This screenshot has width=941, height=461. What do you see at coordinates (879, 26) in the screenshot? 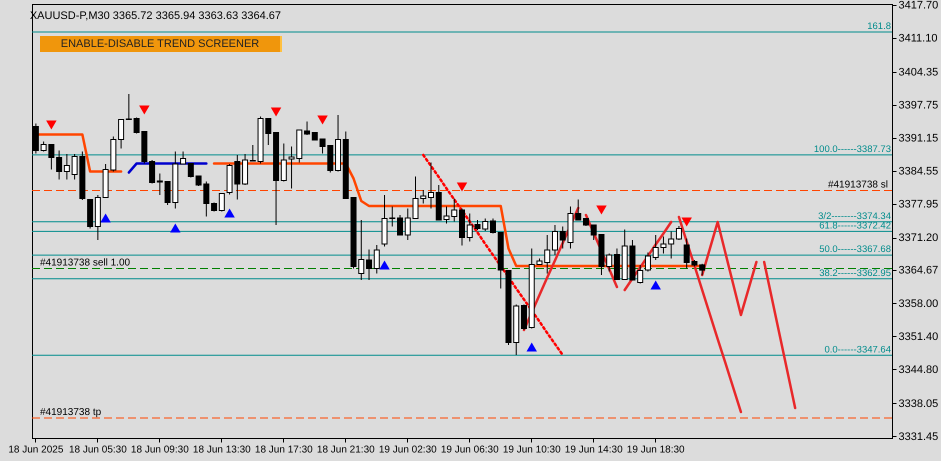
I see `annotation: 161.8` at bounding box center [879, 26].